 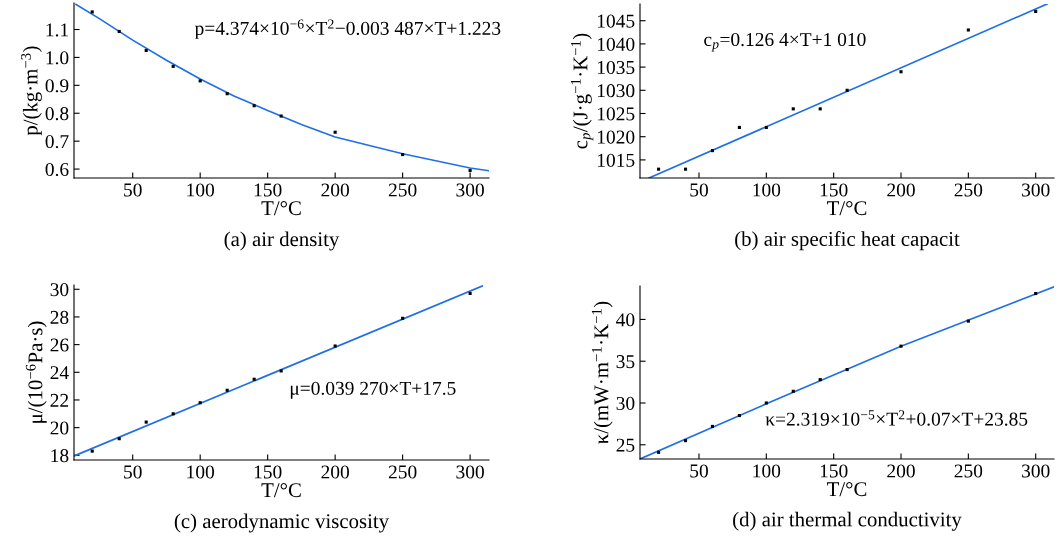 I want to click on y-tick-label: 22, so click(x=59, y=400).